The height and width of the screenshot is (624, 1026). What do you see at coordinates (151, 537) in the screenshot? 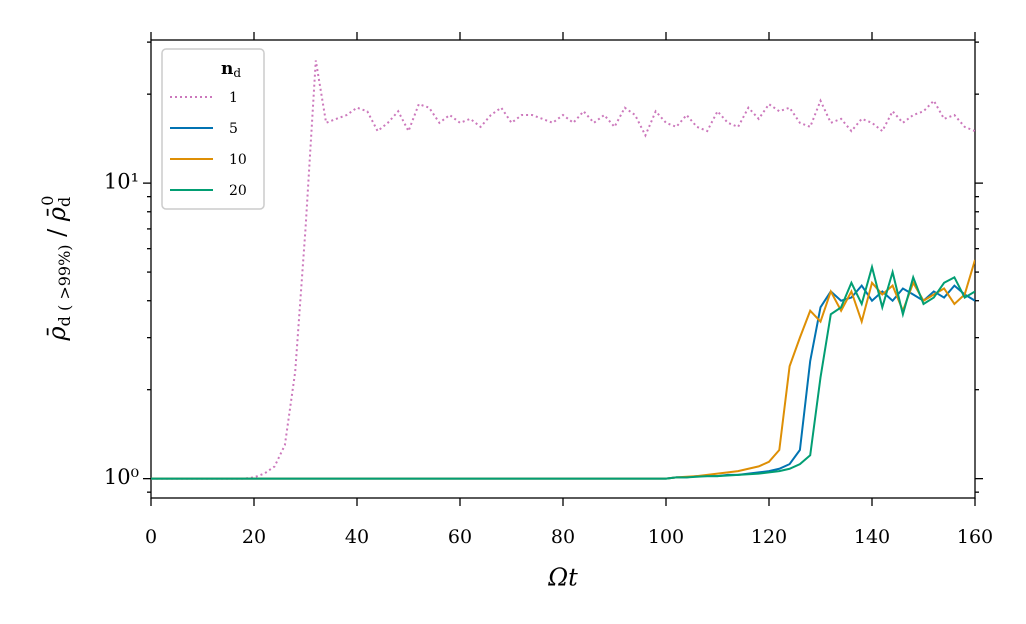
I see `x-tick-label: 0` at bounding box center [151, 537].